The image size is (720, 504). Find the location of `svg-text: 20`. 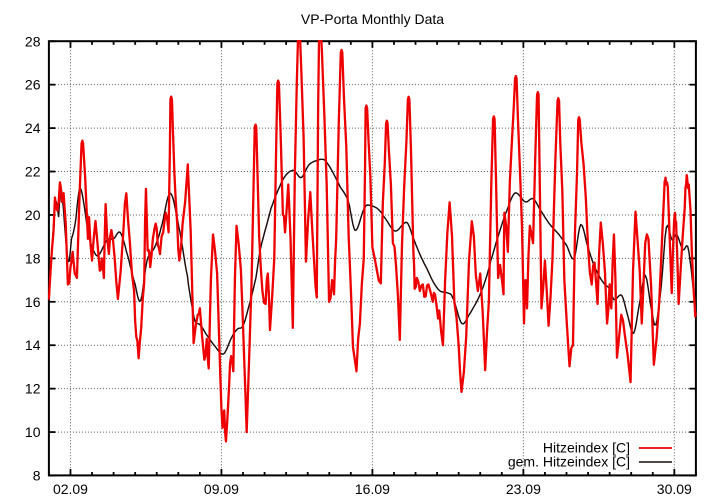

svg-text: 20 is located at coordinates (33, 215).